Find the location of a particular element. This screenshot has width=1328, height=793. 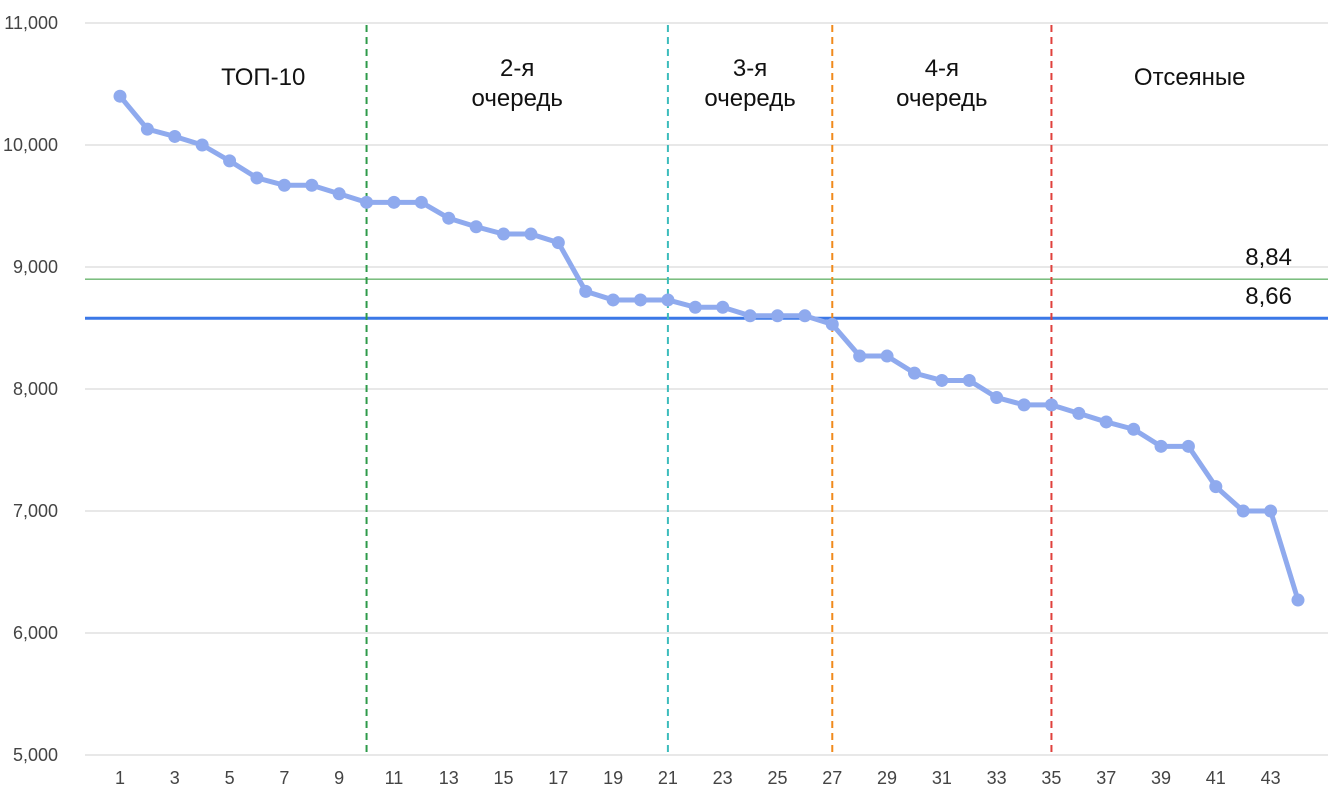

y-tick-label: 5,000 is located at coordinates (35, 755).